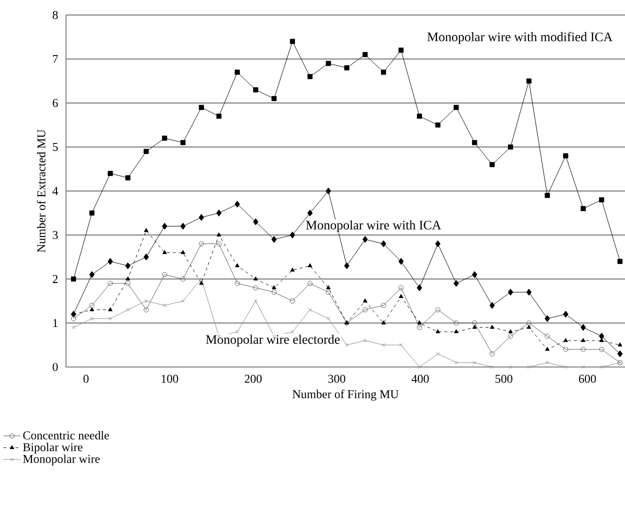  What do you see at coordinates (55, 59) in the screenshot?
I see `y-tick-label: 7` at bounding box center [55, 59].